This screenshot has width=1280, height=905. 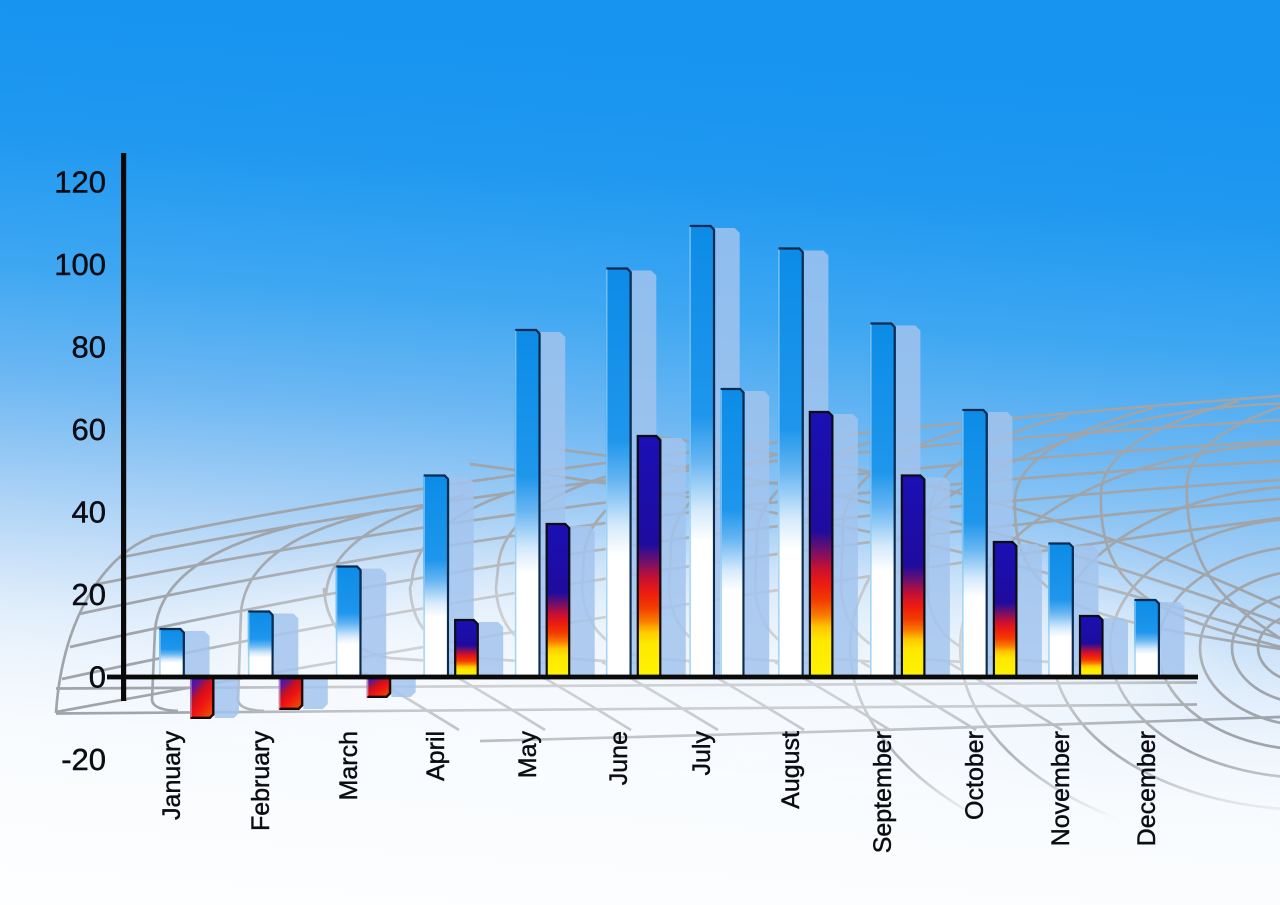 What do you see at coordinates (528, 755) in the screenshot?
I see `svg-text: May` at bounding box center [528, 755].